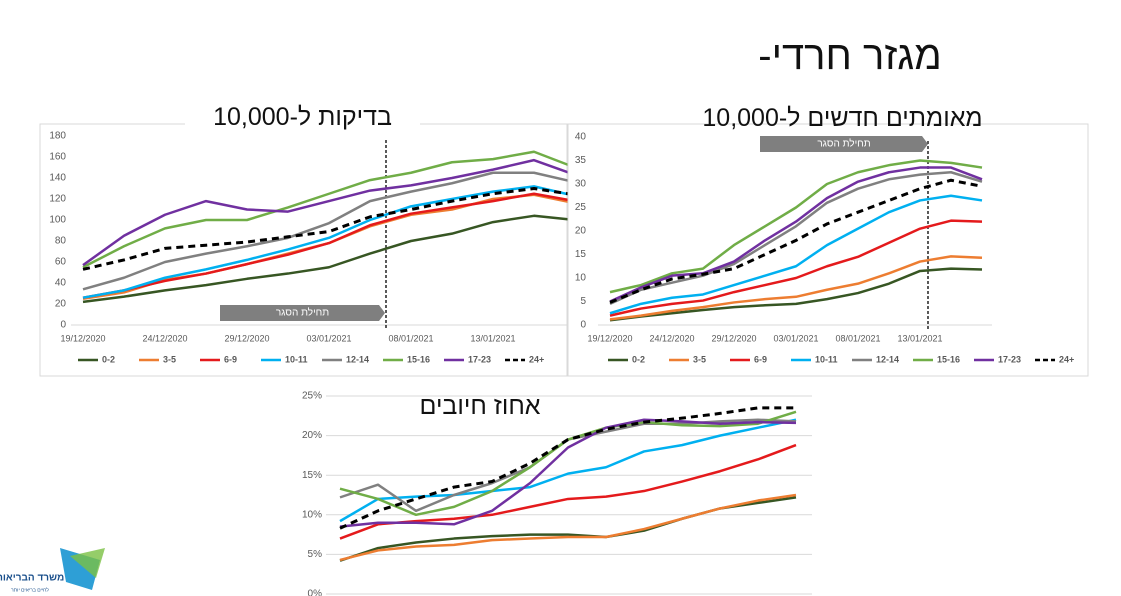  What do you see at coordinates (57, 157) in the screenshot?
I see `y-tick-label: 160` at bounding box center [57, 157].